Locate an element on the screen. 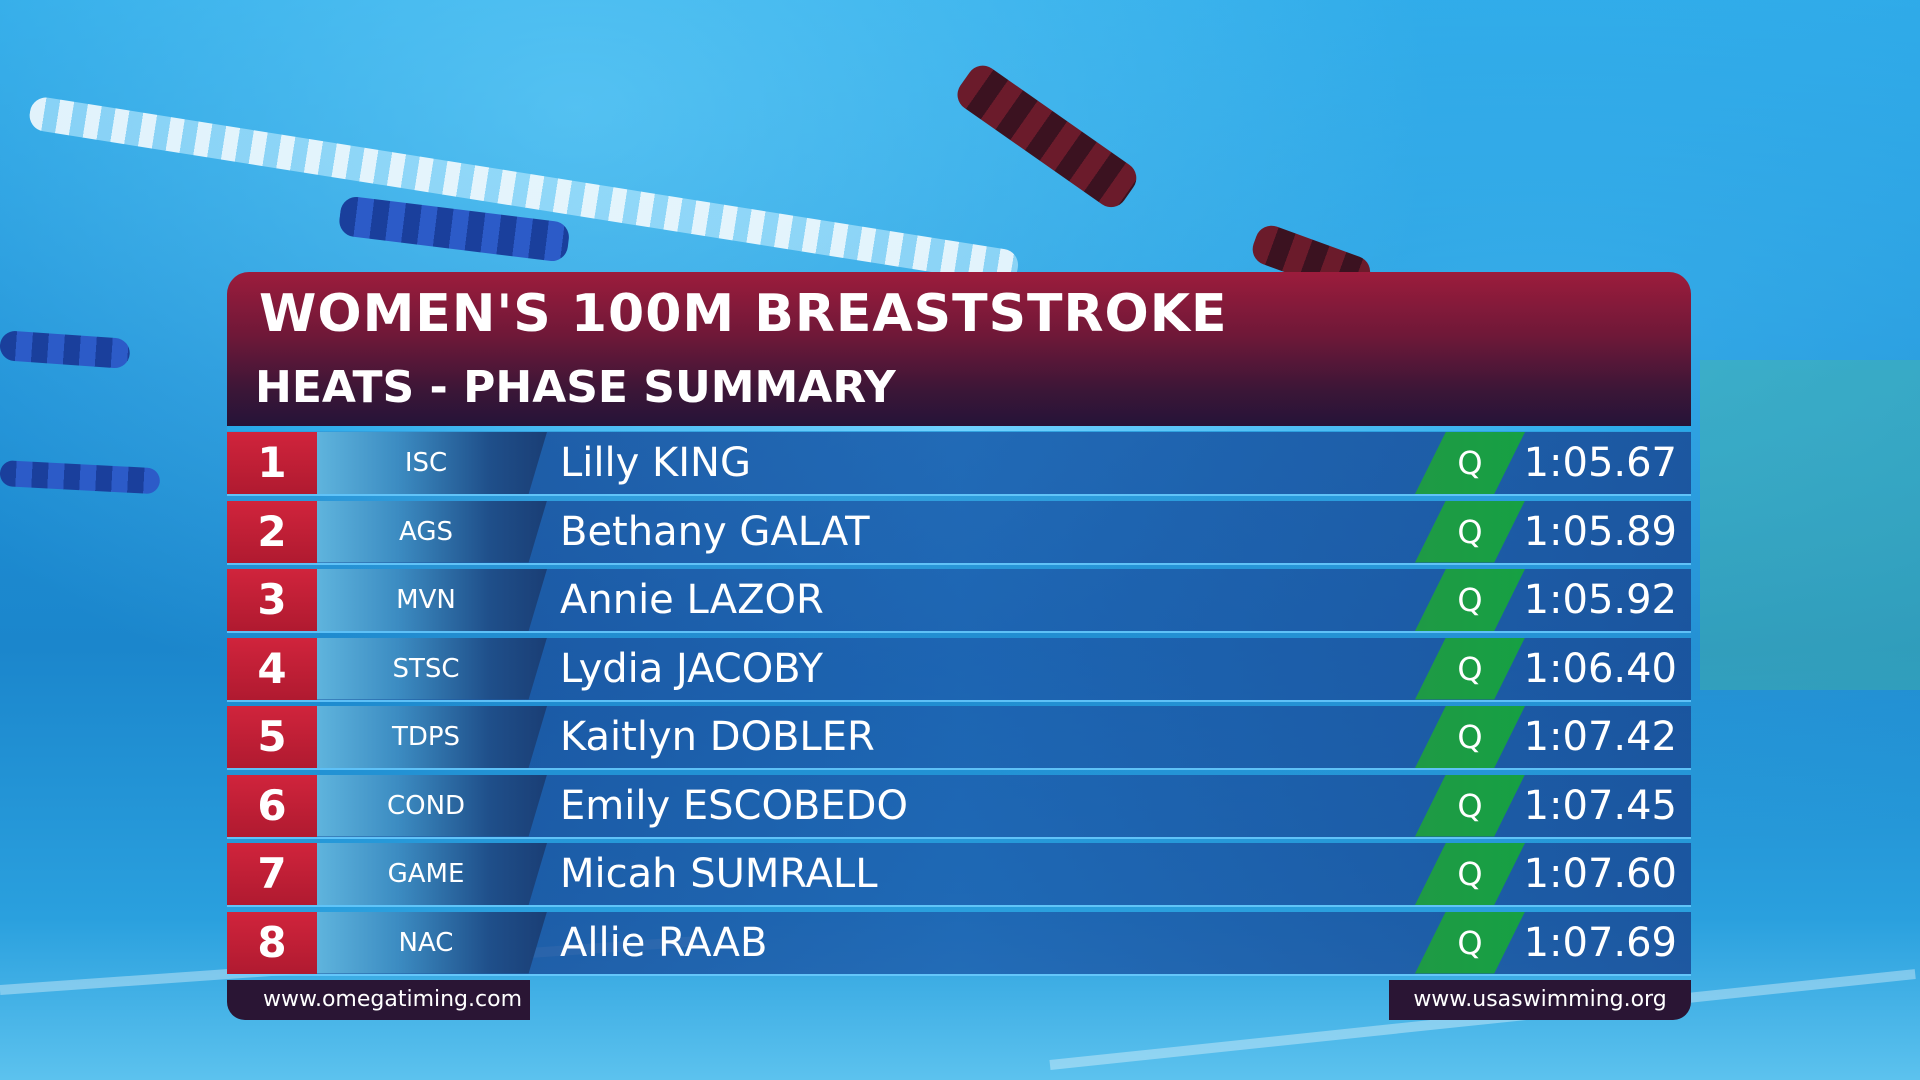 Image resolution: width=1920 pixels, height=1080 pixels. result-time: 1:05.89 is located at coordinates (1600, 531).